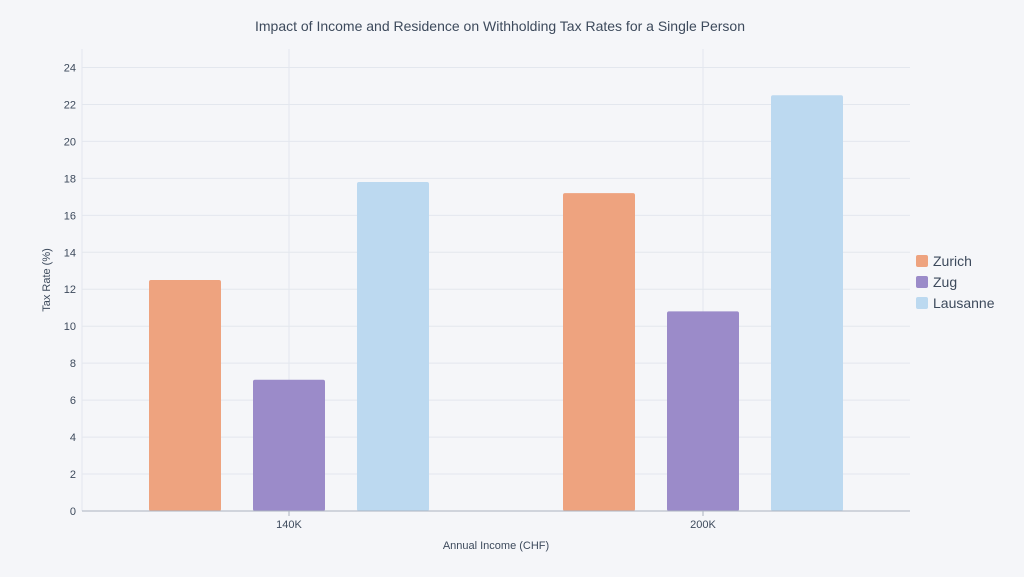 The width and height of the screenshot is (1024, 577). I want to click on legend-item-zurich: Zurich, so click(955, 260).